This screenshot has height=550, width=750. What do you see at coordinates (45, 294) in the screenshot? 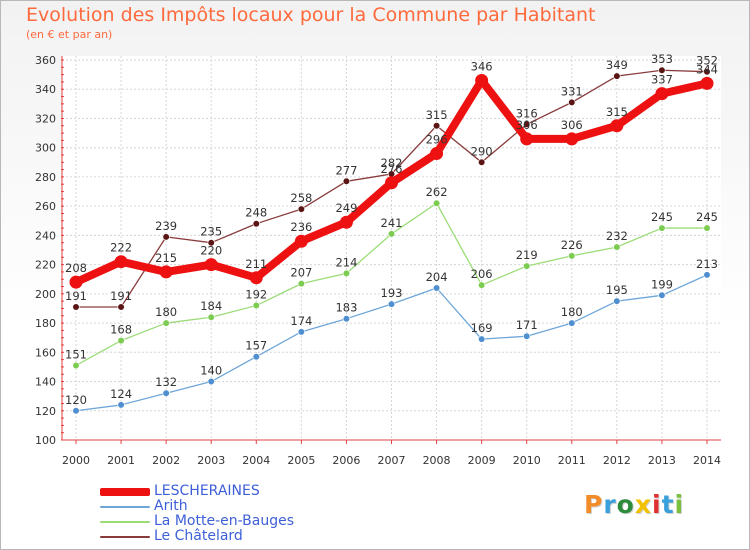
I see `y-tick-label: 200` at bounding box center [45, 294].